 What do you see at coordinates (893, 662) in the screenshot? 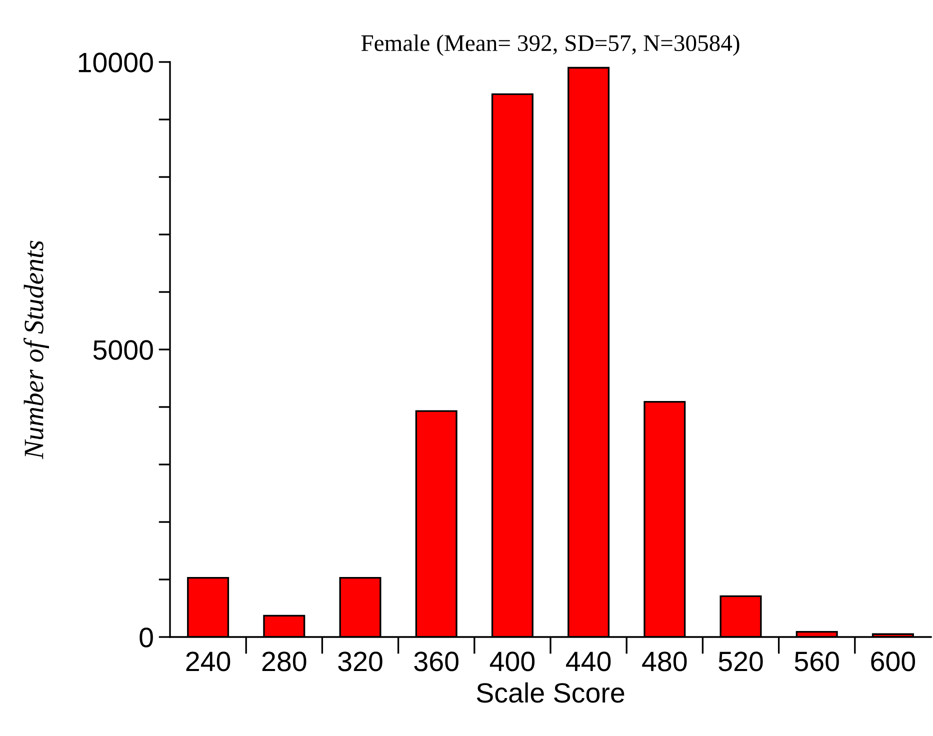
I see `x-tick-label: 600` at bounding box center [893, 662].